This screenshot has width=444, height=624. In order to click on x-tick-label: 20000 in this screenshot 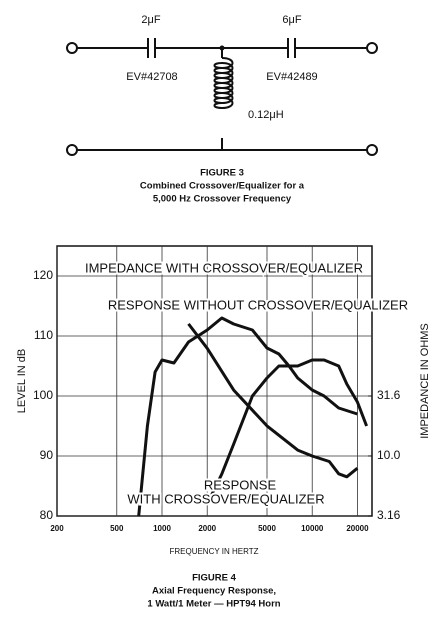, I will do `click(357, 528)`.